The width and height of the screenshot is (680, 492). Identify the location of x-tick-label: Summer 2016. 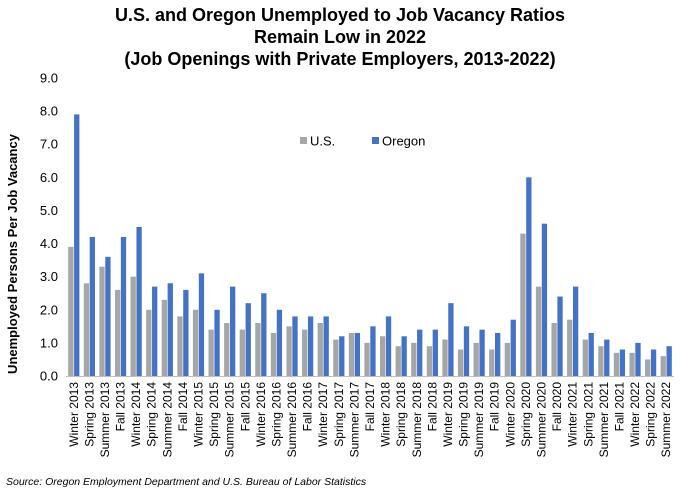
(292, 420).